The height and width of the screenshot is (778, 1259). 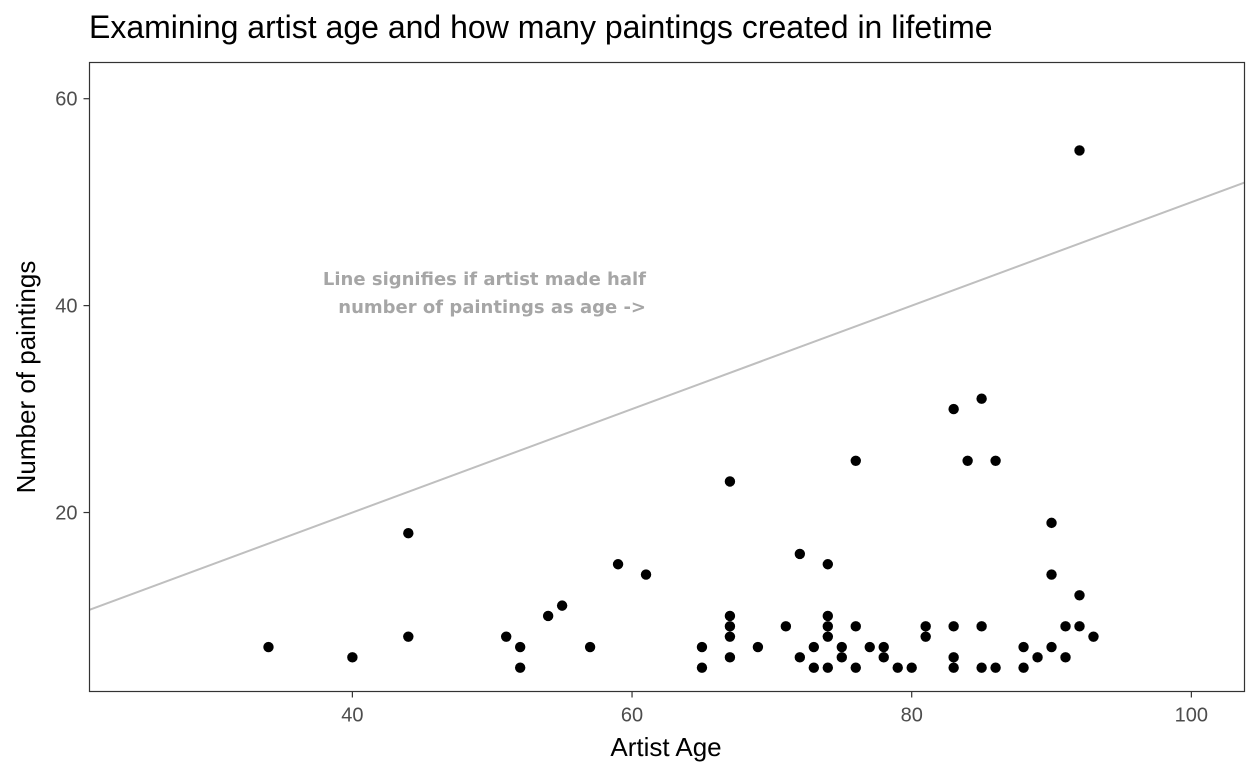 What do you see at coordinates (1191, 716) in the screenshot?
I see `x-tick-label: 100` at bounding box center [1191, 716].